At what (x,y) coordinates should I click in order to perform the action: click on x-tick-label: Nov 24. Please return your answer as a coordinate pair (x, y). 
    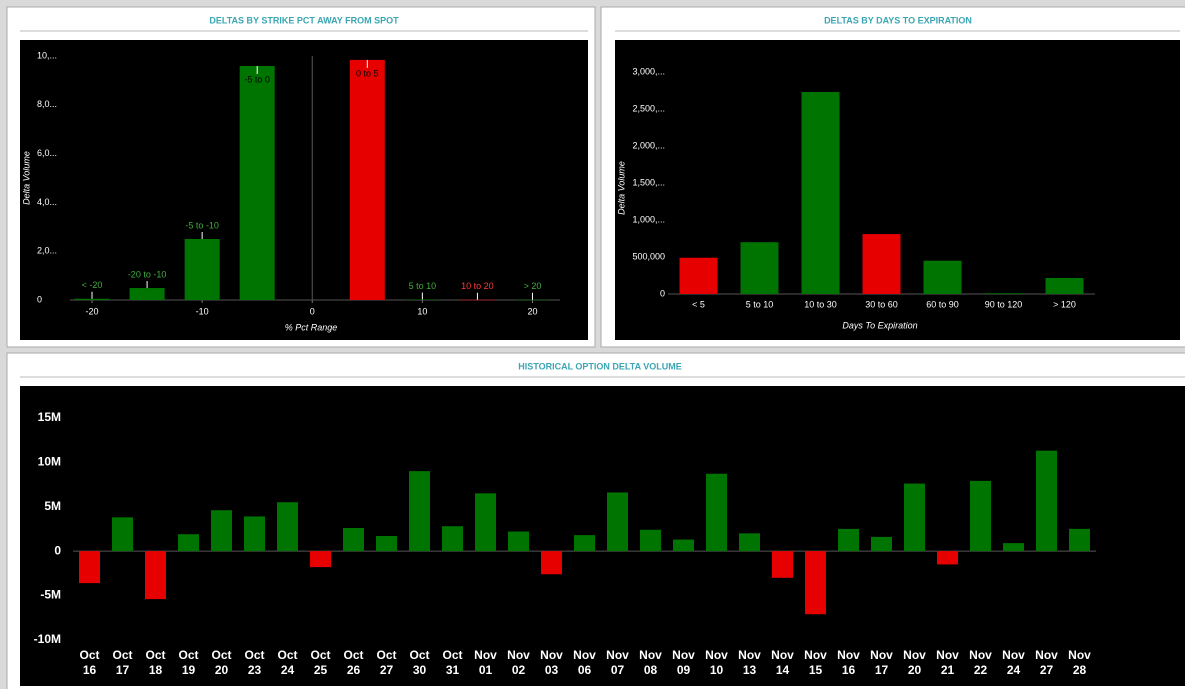
    Looking at the image, I should click on (1013, 662).